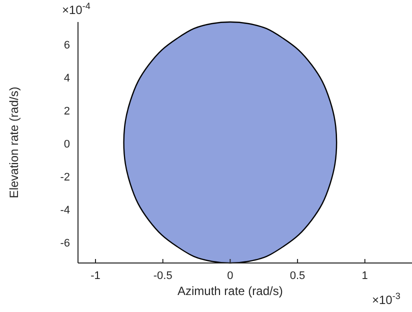 Image resolution: width=412 pixels, height=312 pixels. Describe the element at coordinates (230, 276) in the screenshot. I see `x-tick-label: 0` at that location.